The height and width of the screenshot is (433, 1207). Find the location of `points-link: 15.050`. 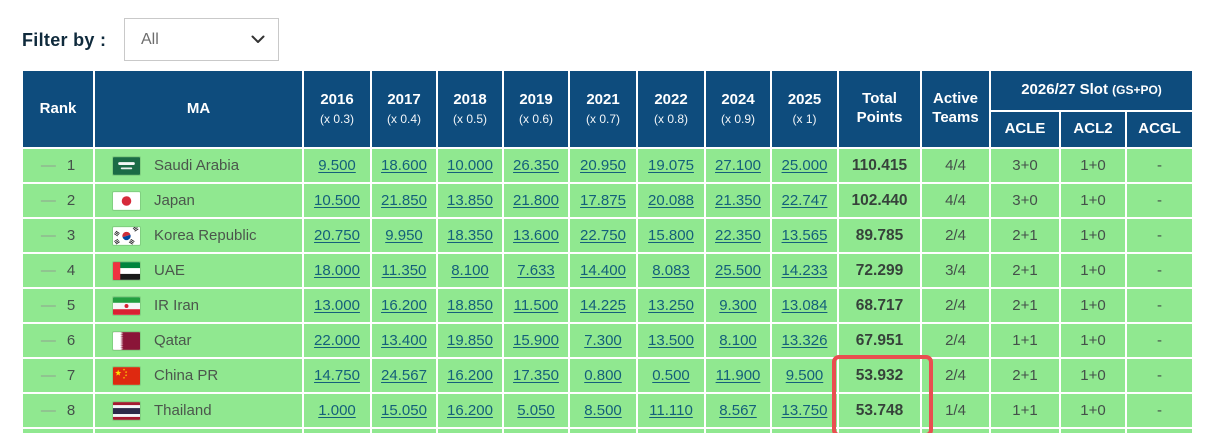

points-link: 15.050 is located at coordinates (404, 410).